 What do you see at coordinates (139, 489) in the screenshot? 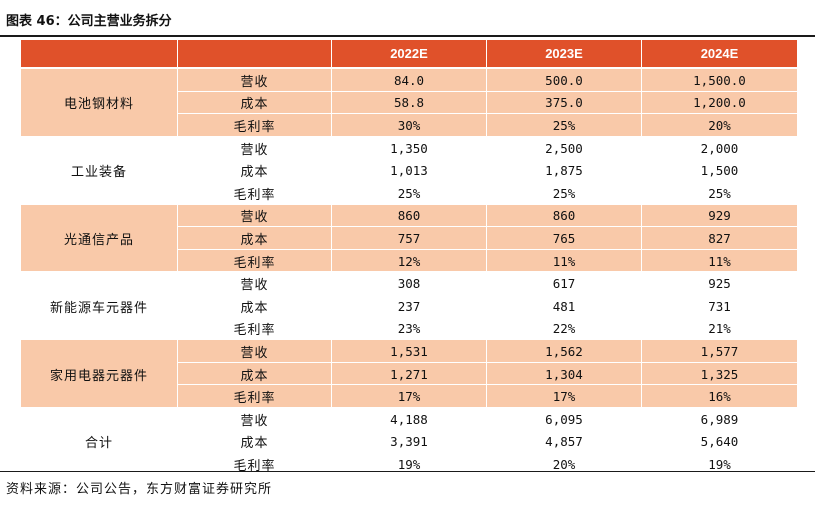
I see `source-note: 资料来源：公司公告，东方财富证券研究所` at bounding box center [139, 489].